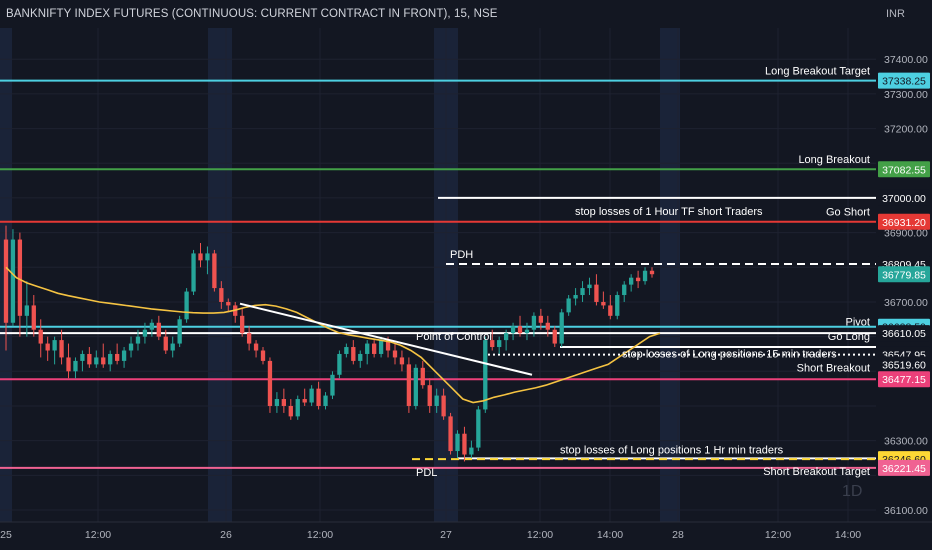 The height and width of the screenshot is (550, 932). What do you see at coordinates (669, 212) in the screenshot?
I see `level-label: stop losses of 1 Hour TF short Traders` at bounding box center [669, 212].